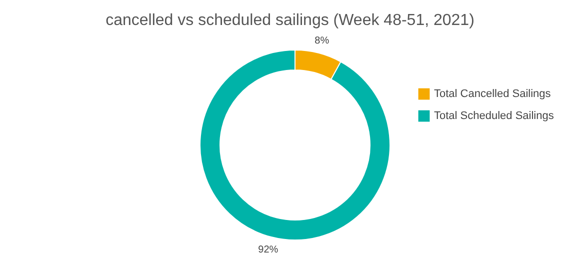  I want to click on legend-label: Total Scheduled Sailings, so click(494, 116).